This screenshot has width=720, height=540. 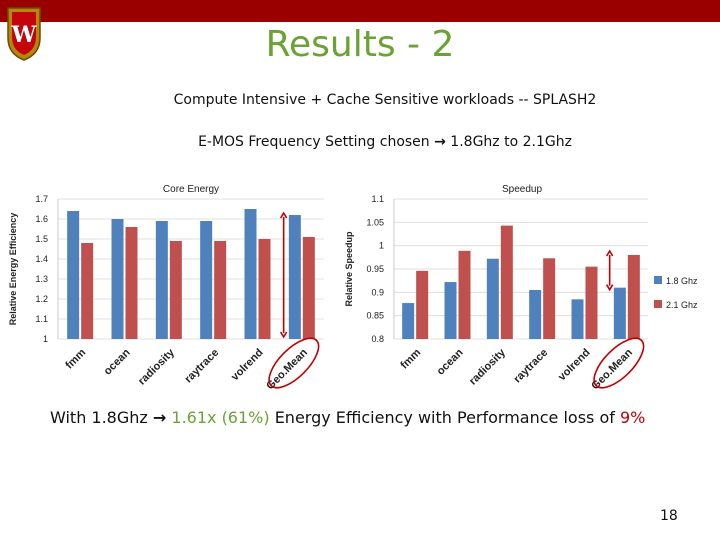 I want to click on performance-loss: 9%, so click(x=632, y=417).